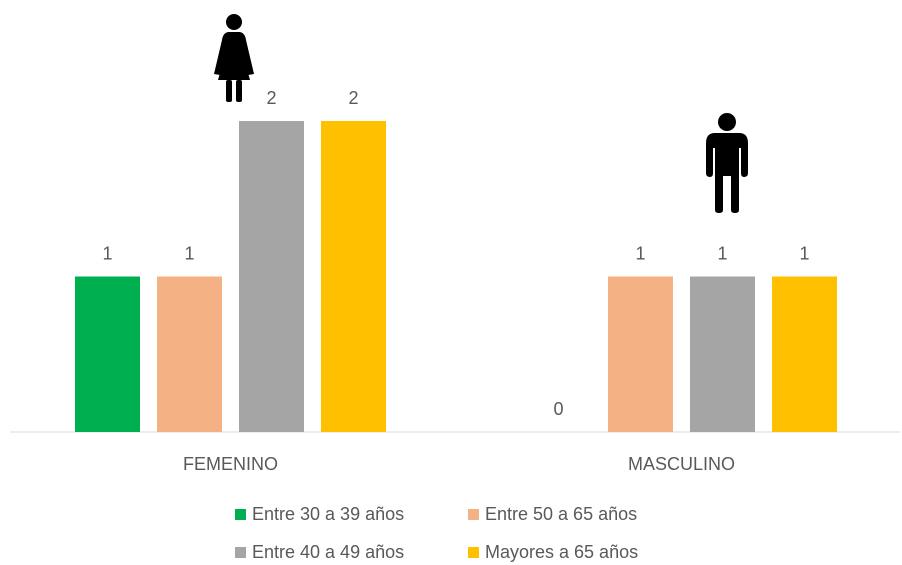 This screenshot has height=565, width=902. Describe the element at coordinates (328, 552) in the screenshot. I see `legend-label: Entre 40 a 49 años` at that location.